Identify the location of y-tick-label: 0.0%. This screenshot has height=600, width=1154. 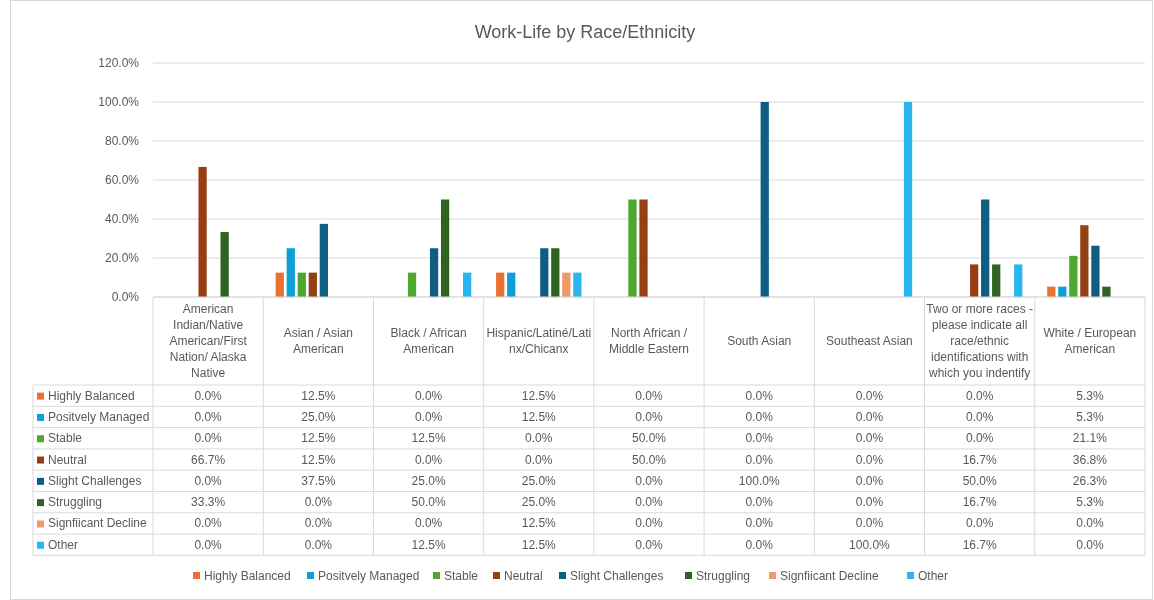
(125, 297).